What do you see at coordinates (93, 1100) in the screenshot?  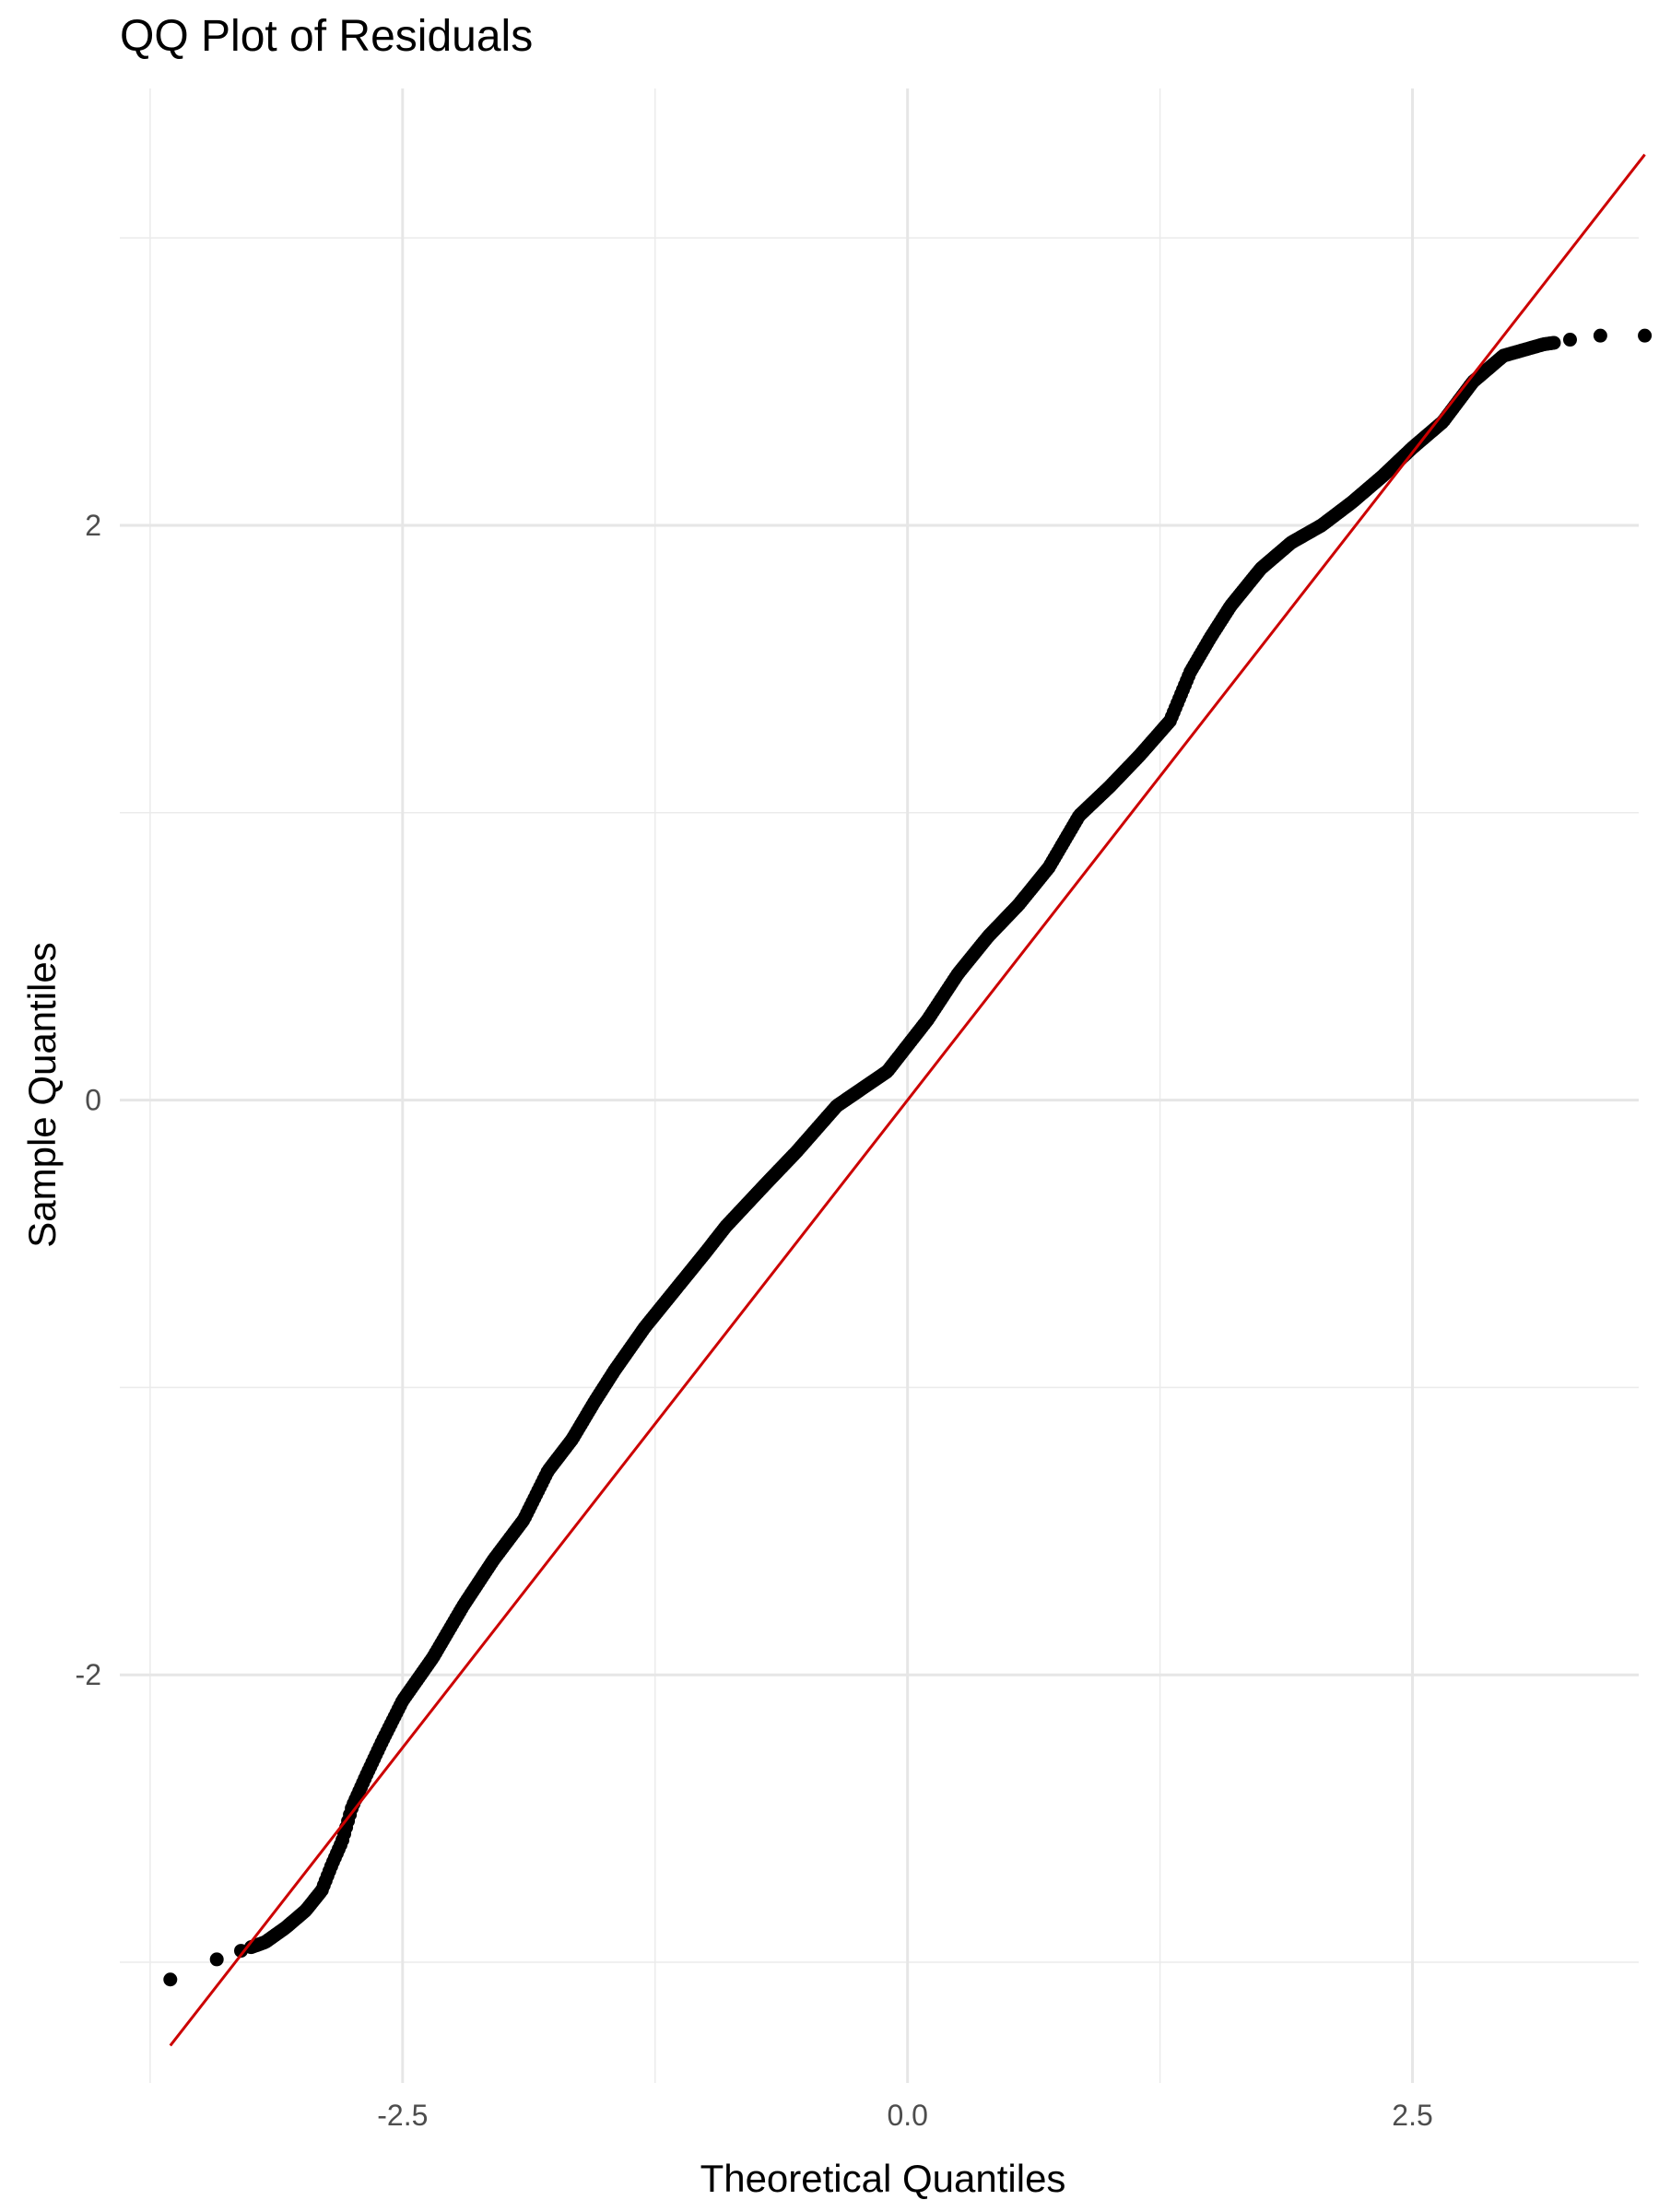 I see `y-tick-label: 0` at bounding box center [93, 1100].